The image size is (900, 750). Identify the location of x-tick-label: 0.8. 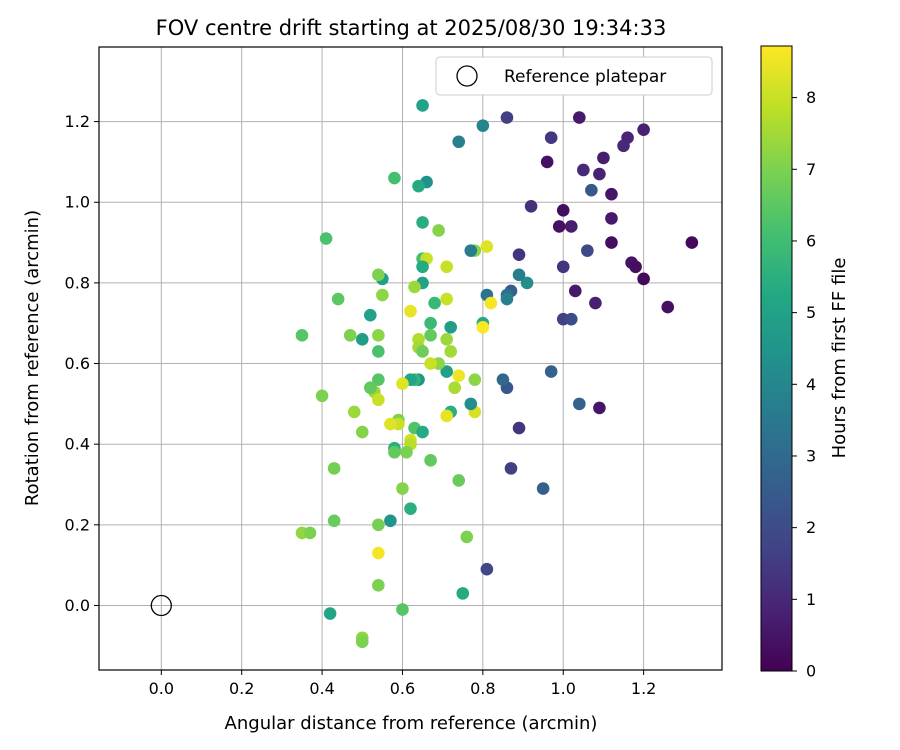
(482, 688).